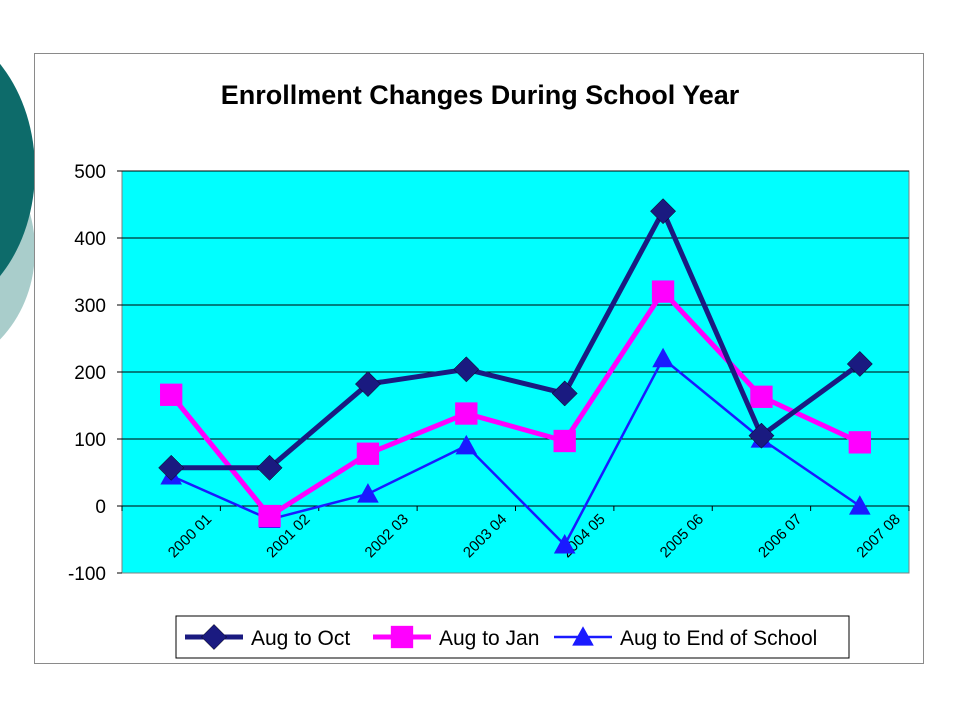 Image resolution: width=960 pixels, height=720 pixels. I want to click on decoration-dark-circle, so click(17, 170).